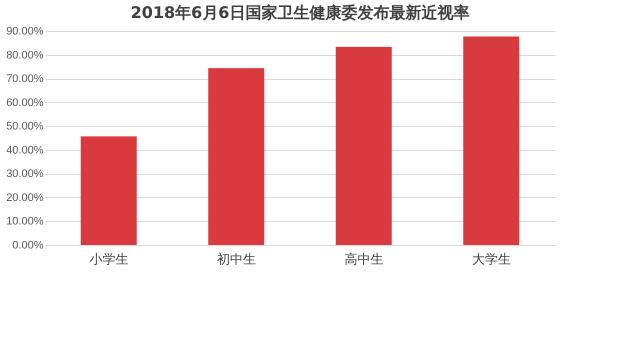 The width and height of the screenshot is (628, 356). What do you see at coordinates (25, 222) in the screenshot?
I see `y-tick-label: 10.00%` at bounding box center [25, 222].